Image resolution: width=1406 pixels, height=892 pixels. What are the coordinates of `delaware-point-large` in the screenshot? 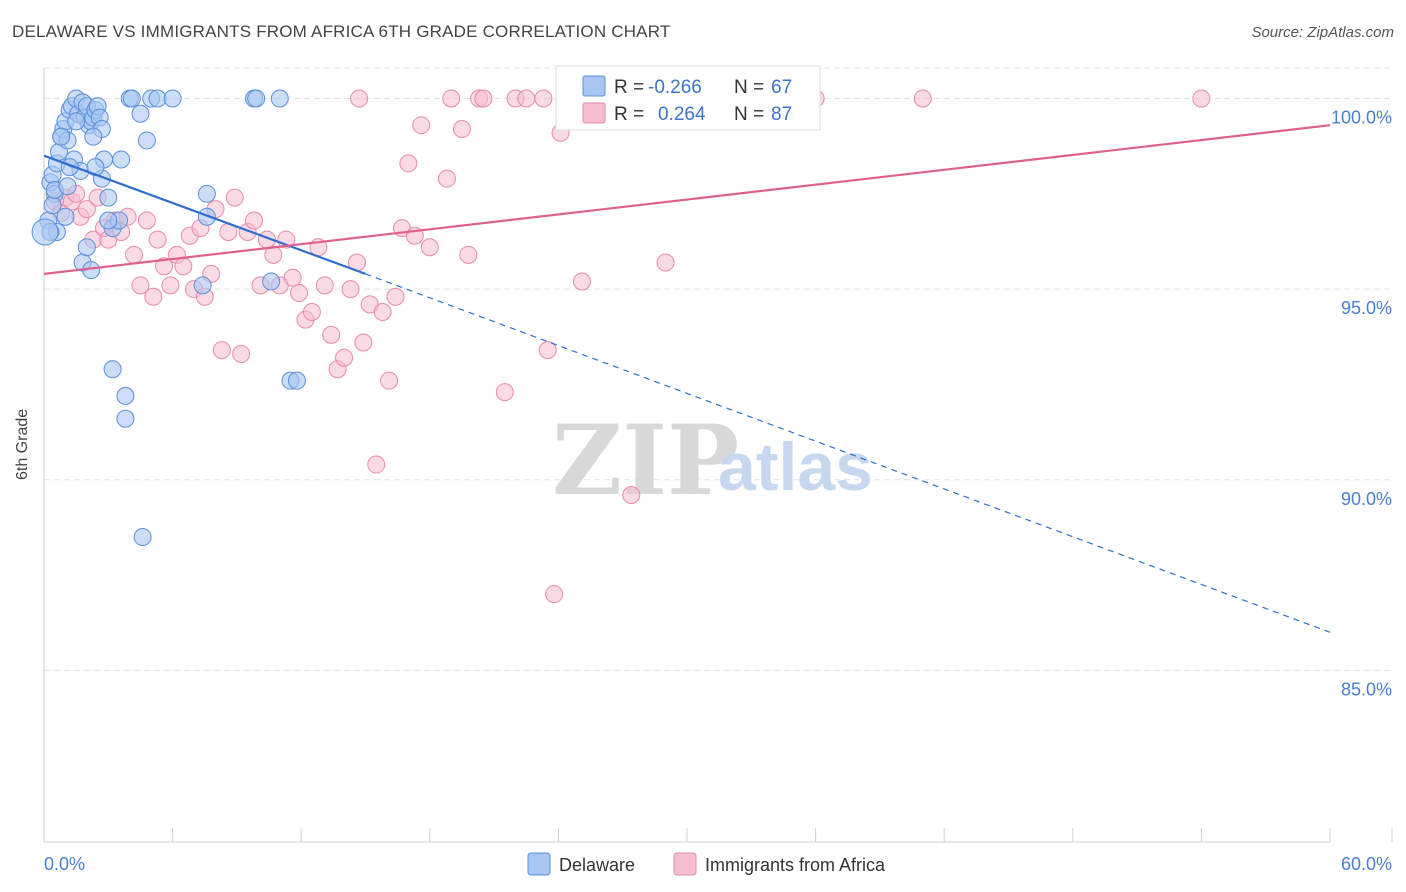 It's located at (45, 232).